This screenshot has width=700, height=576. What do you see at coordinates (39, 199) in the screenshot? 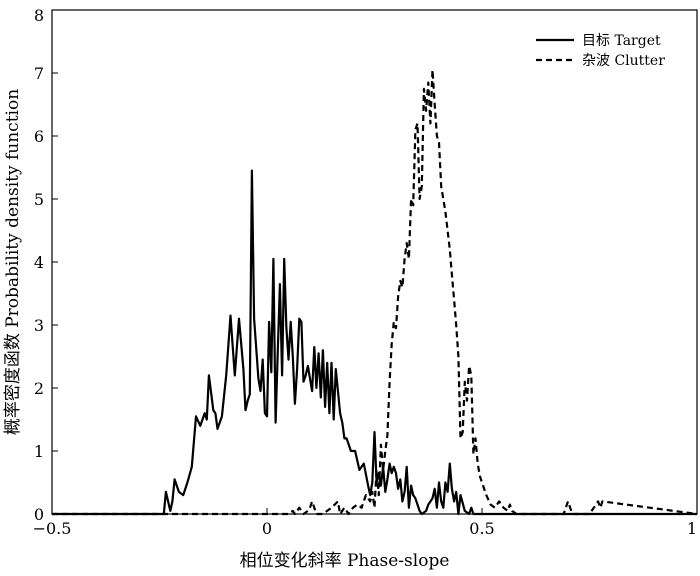
I see `y-tick-label: 5` at bounding box center [39, 199].